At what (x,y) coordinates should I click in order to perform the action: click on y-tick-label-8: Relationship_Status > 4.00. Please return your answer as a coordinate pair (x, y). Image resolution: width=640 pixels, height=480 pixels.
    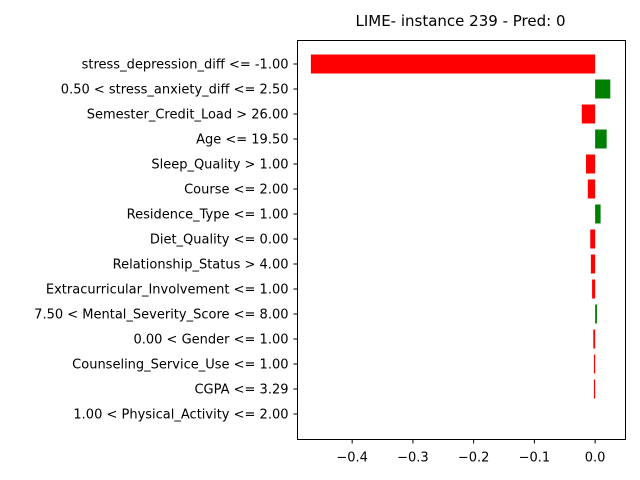
    Looking at the image, I should click on (201, 265).